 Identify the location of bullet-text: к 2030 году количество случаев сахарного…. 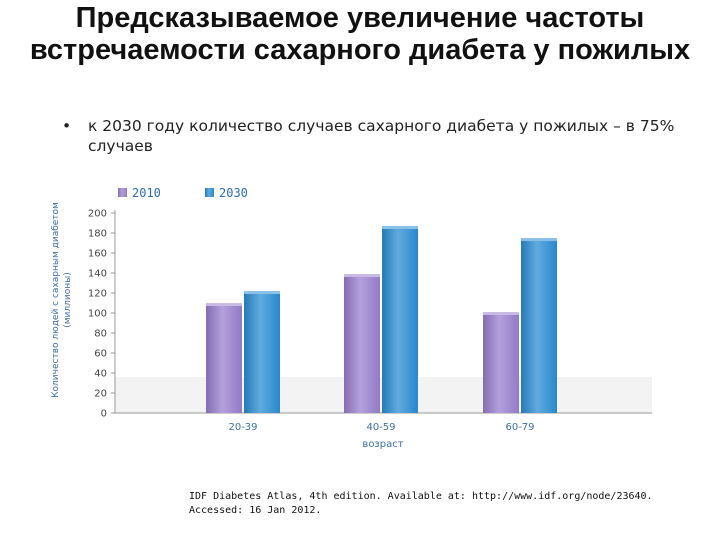
(381, 136).